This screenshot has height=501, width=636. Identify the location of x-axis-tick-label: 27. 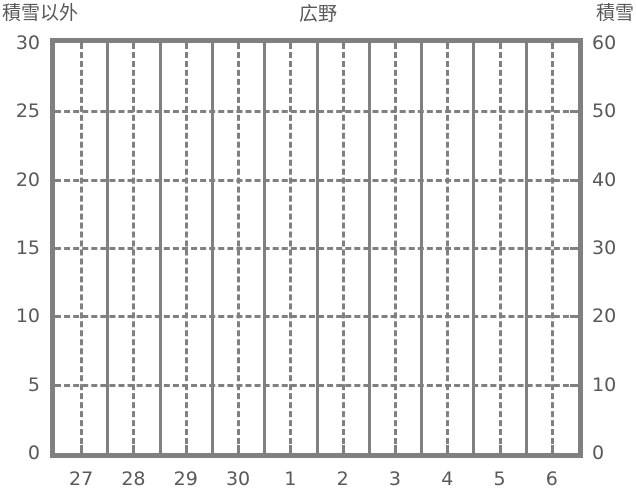
(81, 479).